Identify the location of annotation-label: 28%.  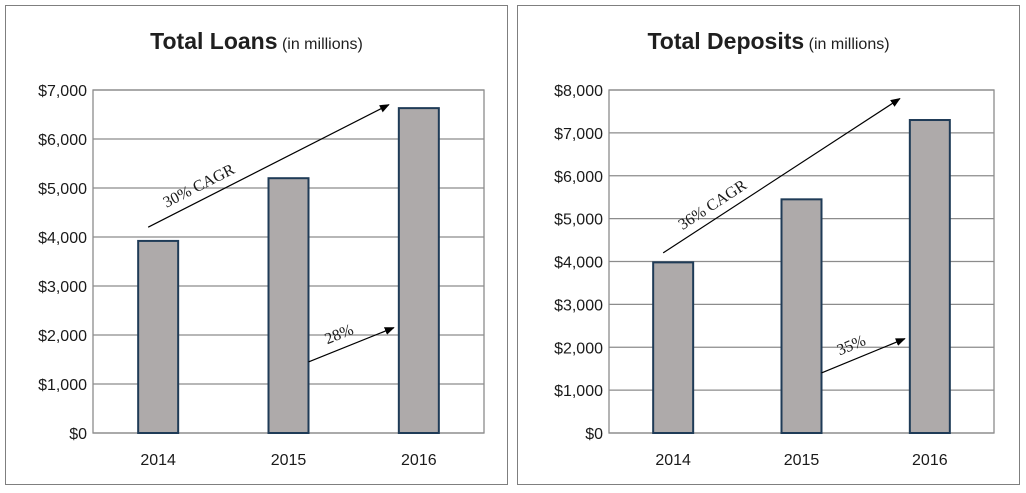
(339, 334).